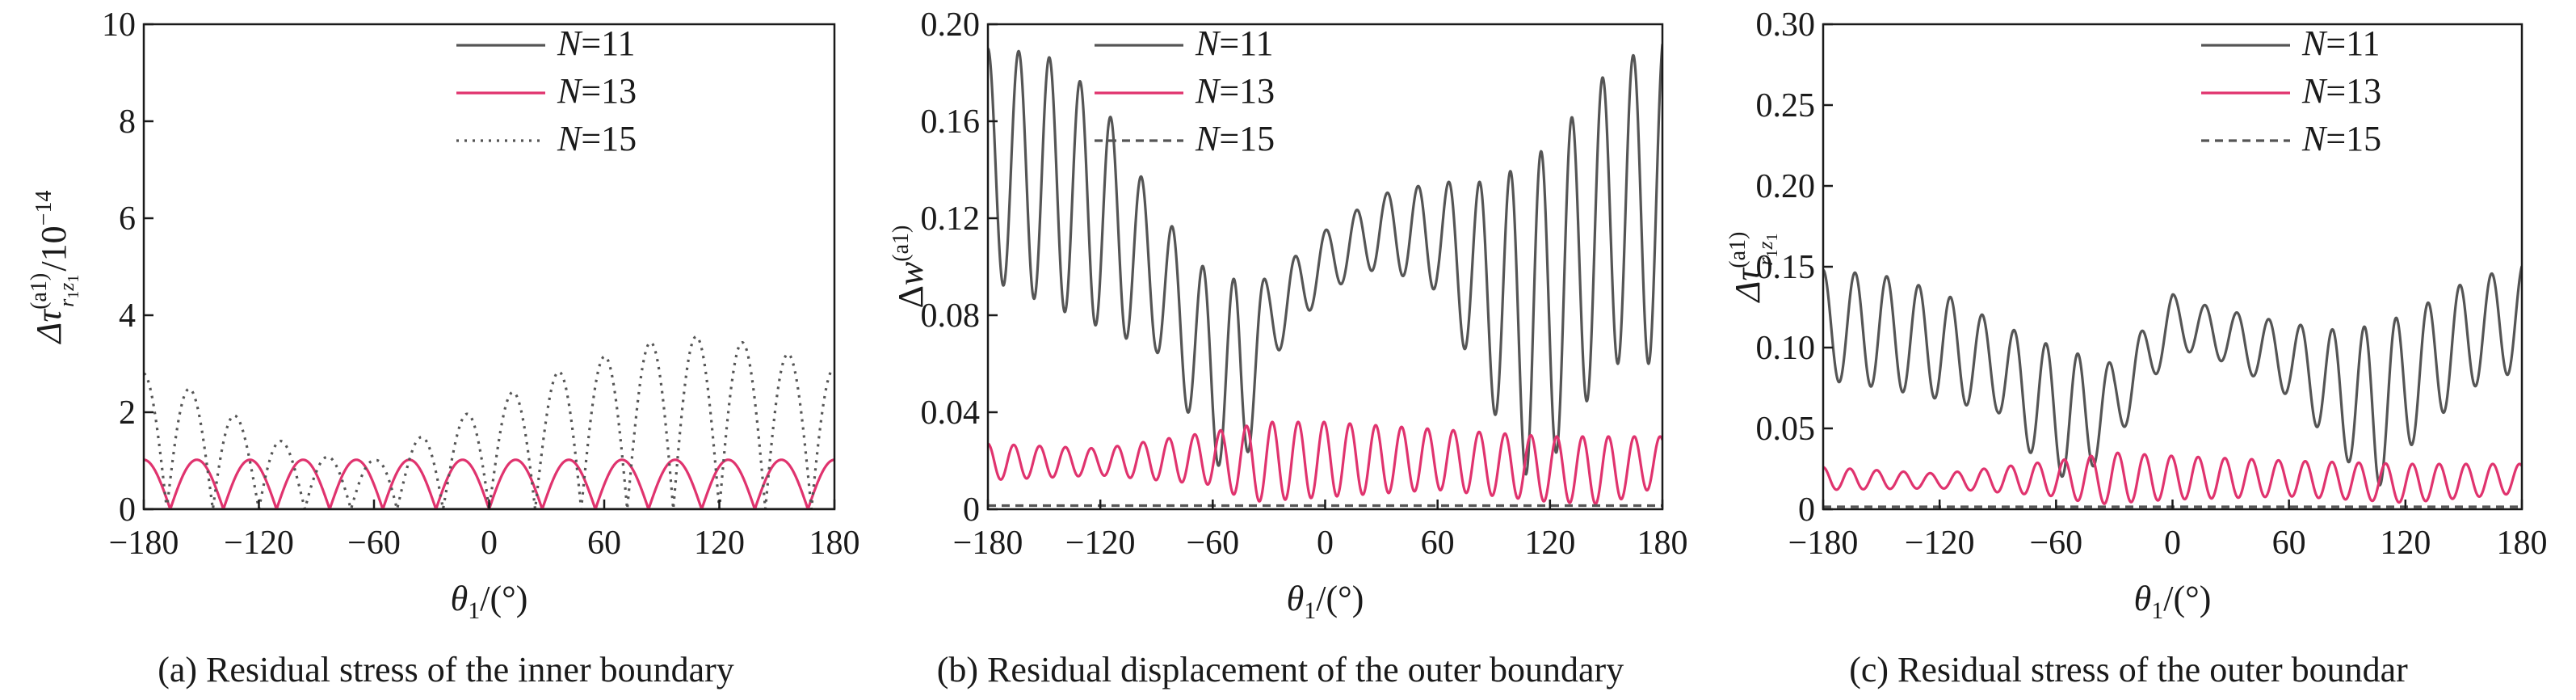 The image size is (2576, 700). What do you see at coordinates (1753, 268) in the screenshot?
I see `y-axis-label: Δτ(a1) r1z1` at bounding box center [1753, 268].